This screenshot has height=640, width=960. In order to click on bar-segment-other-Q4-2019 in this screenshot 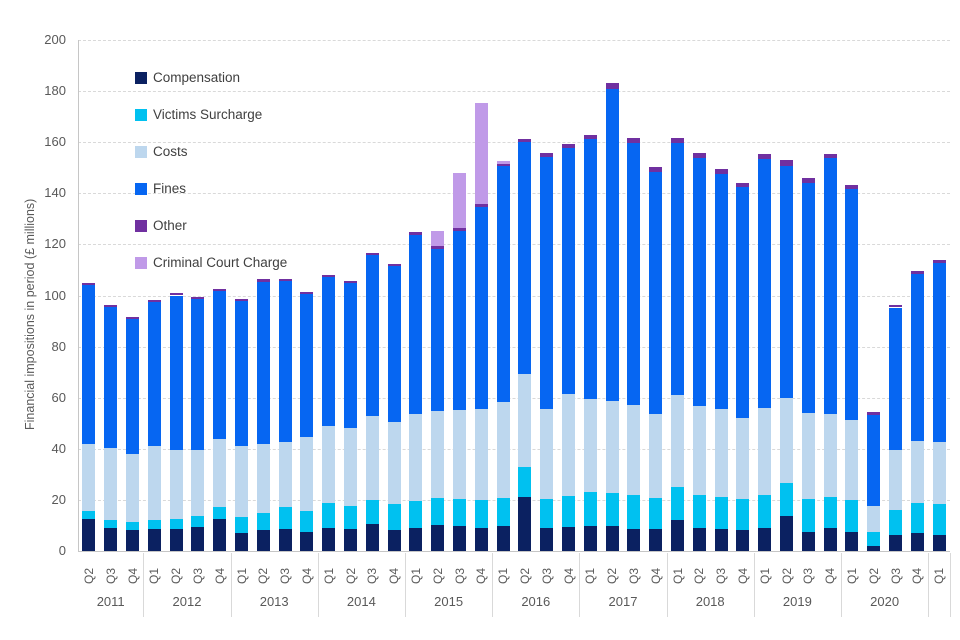, I will do `click(830, 156)`.